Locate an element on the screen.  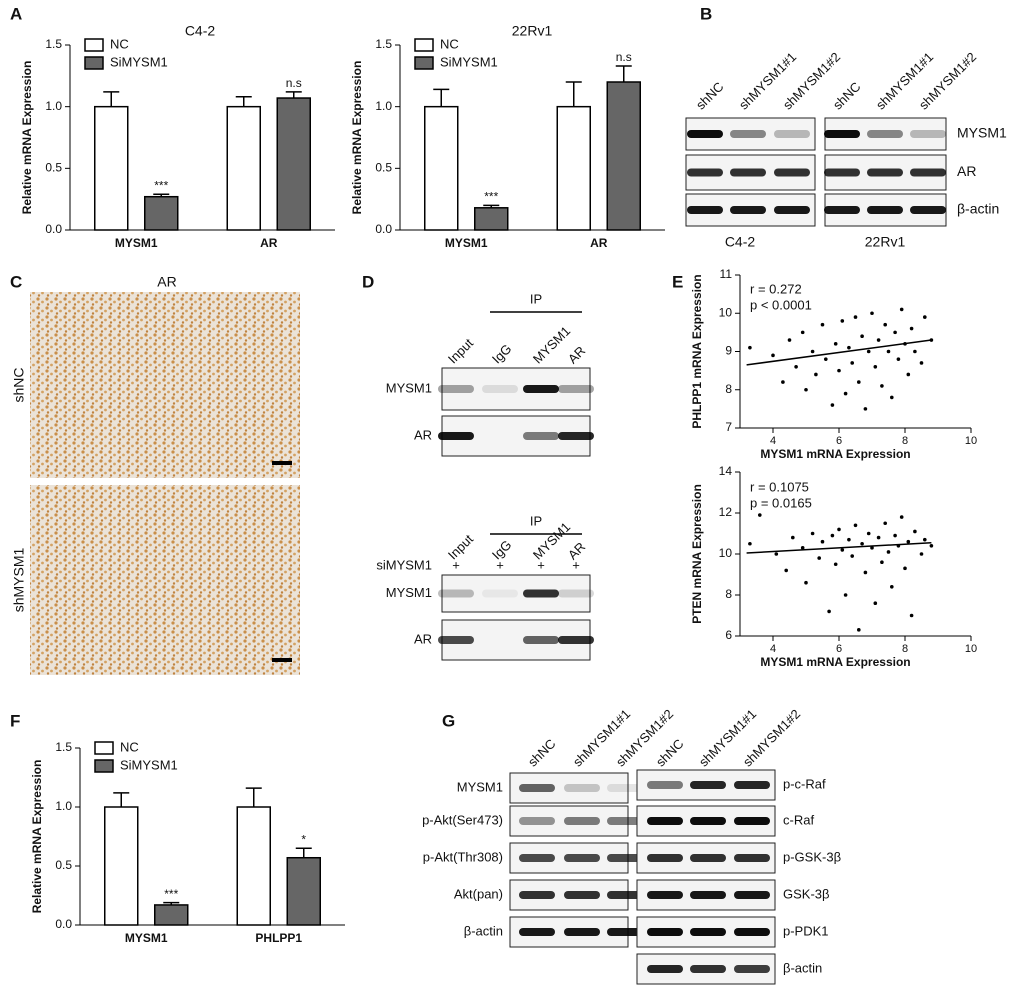
y-tick-label: 12 is located at coordinates (726, 512).